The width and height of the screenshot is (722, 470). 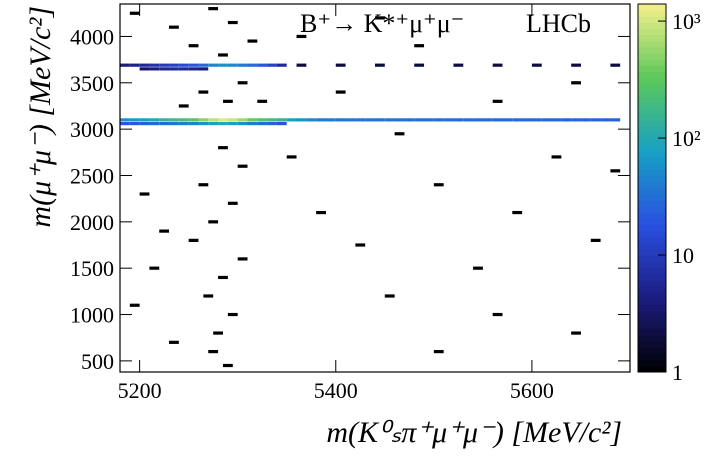 I want to click on annotation: LHCb, so click(x=558, y=23).